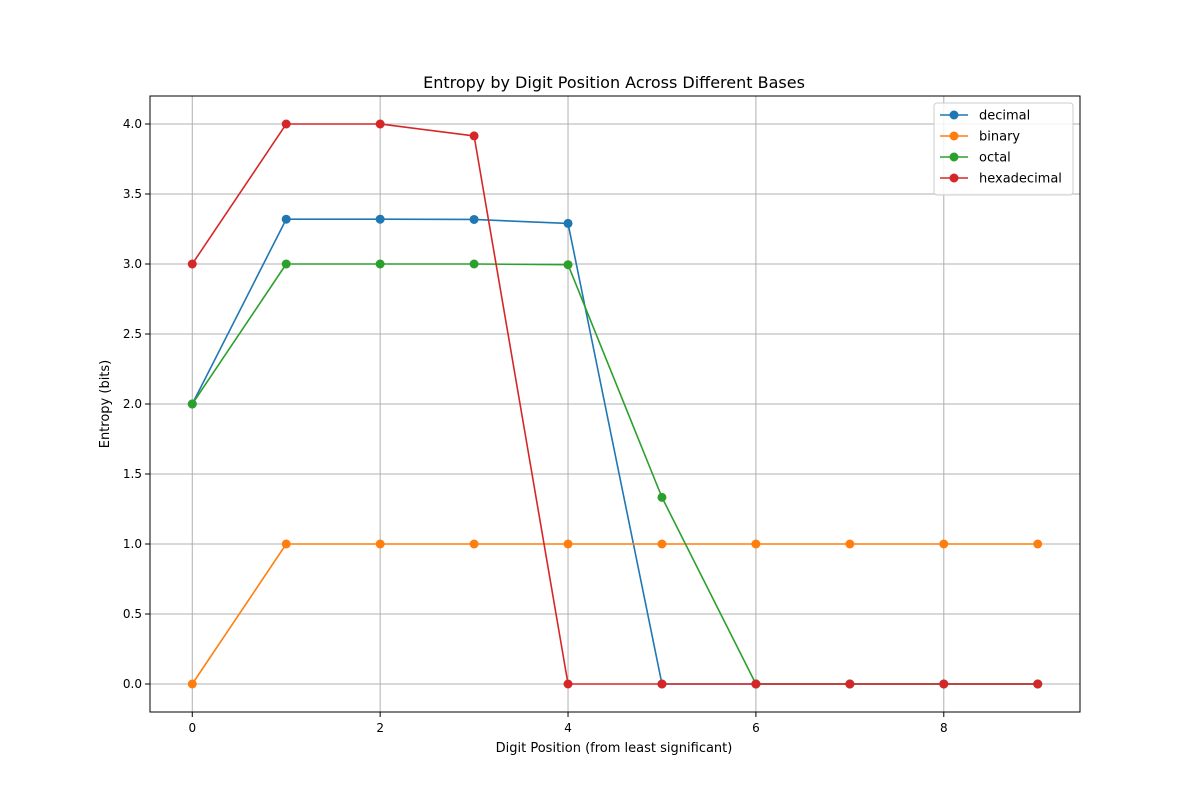  I want to click on y-tick-label: 2.0, so click(132, 404).